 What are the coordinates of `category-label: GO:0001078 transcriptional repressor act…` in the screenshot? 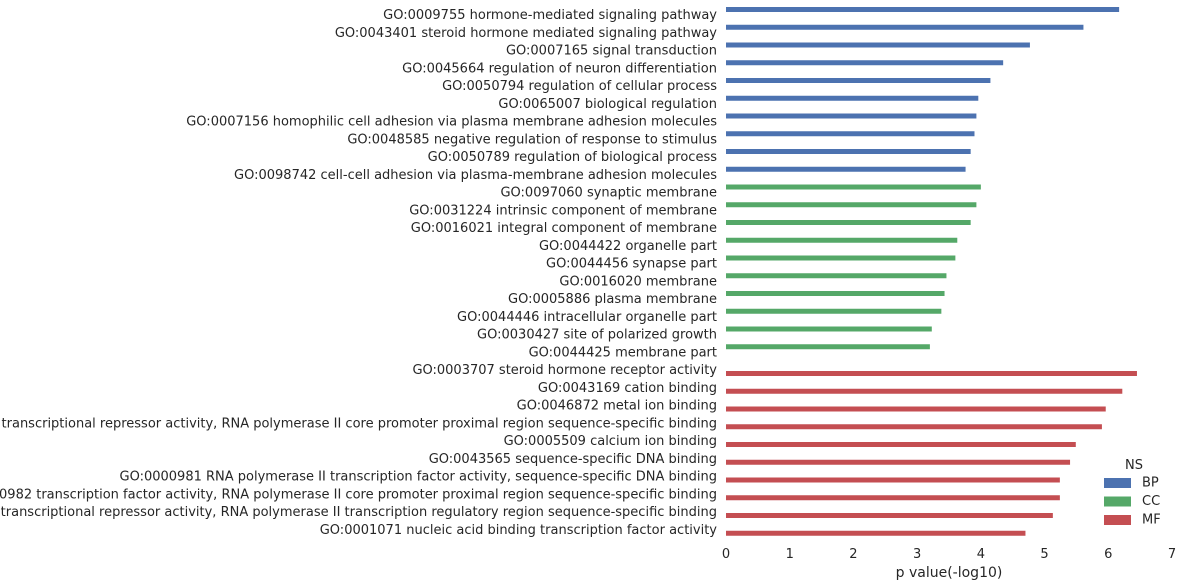 It's located at (358, 423).